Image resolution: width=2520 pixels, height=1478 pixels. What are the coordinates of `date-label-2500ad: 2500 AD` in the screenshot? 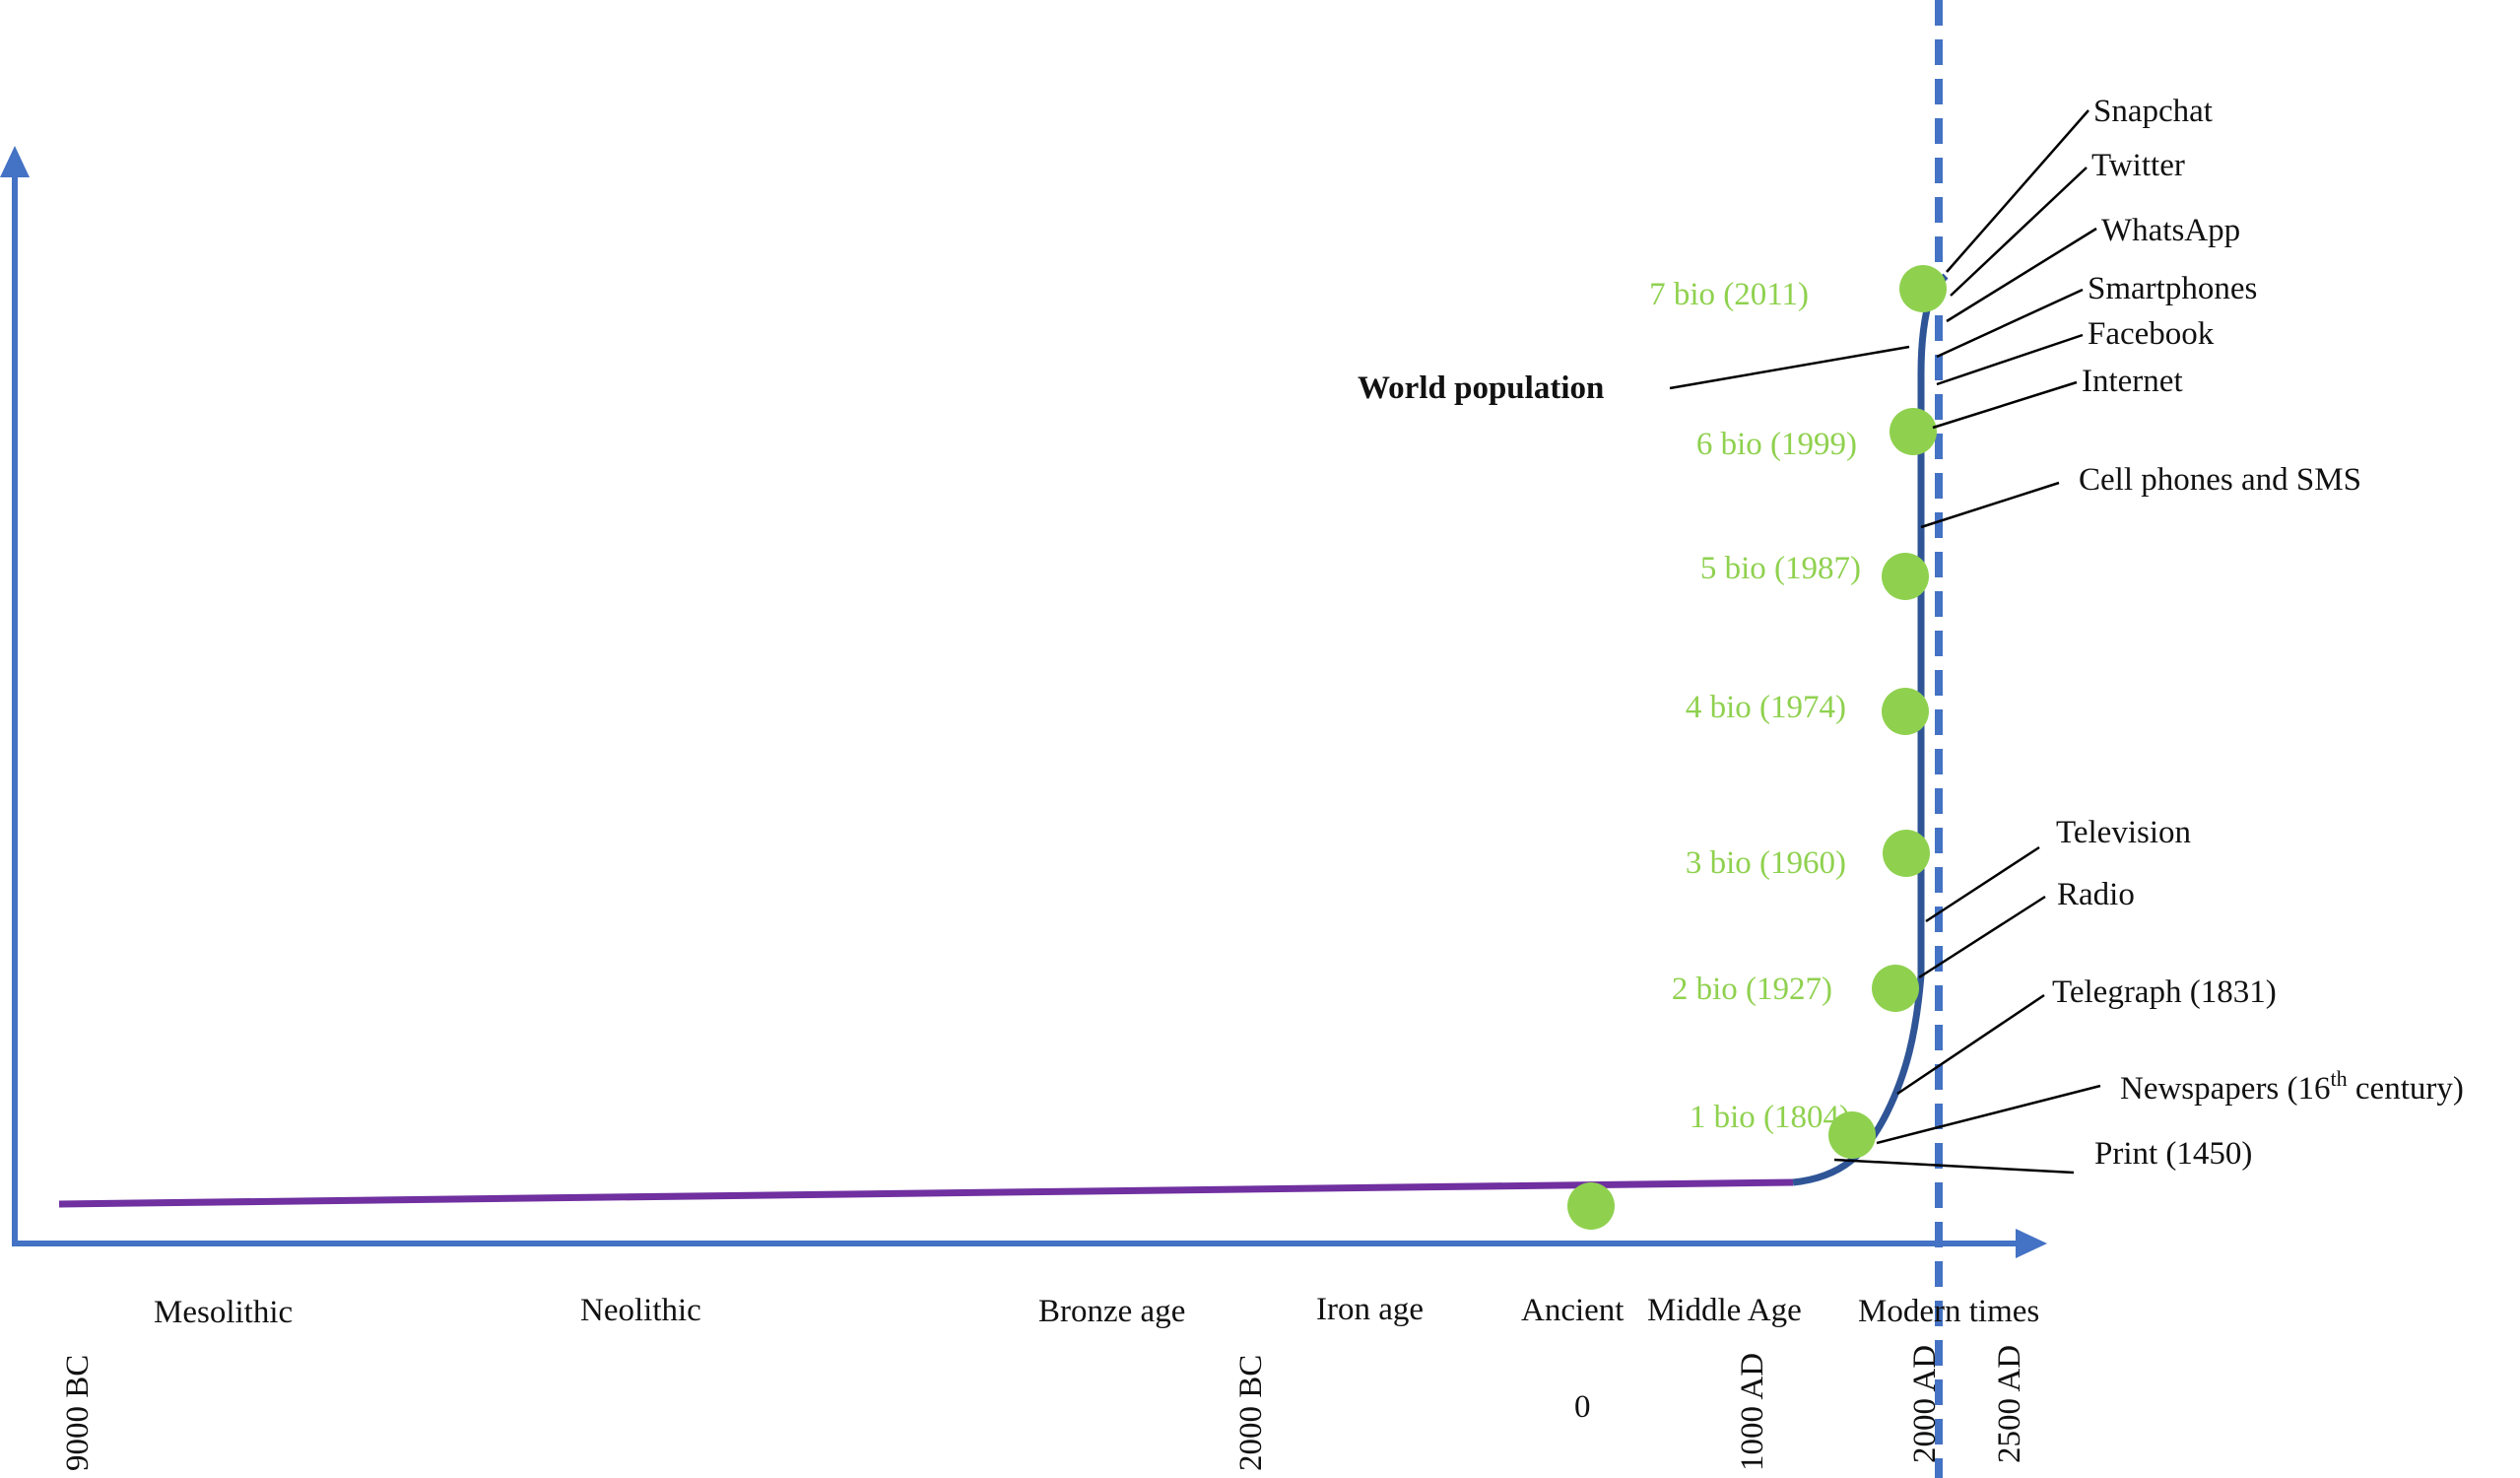 It's located at (2009, 1404).